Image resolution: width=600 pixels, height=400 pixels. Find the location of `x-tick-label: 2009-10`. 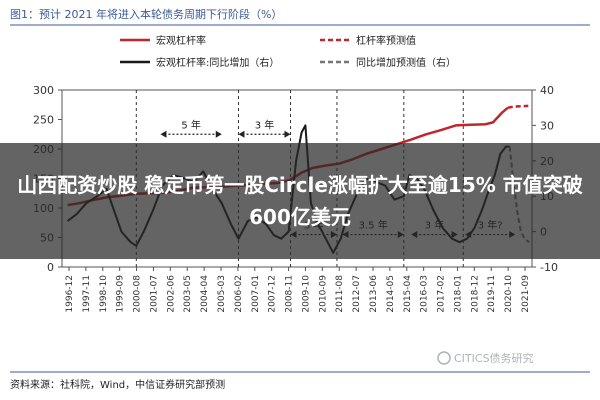

x-tick-label: 2009-10 is located at coordinates (306, 294).